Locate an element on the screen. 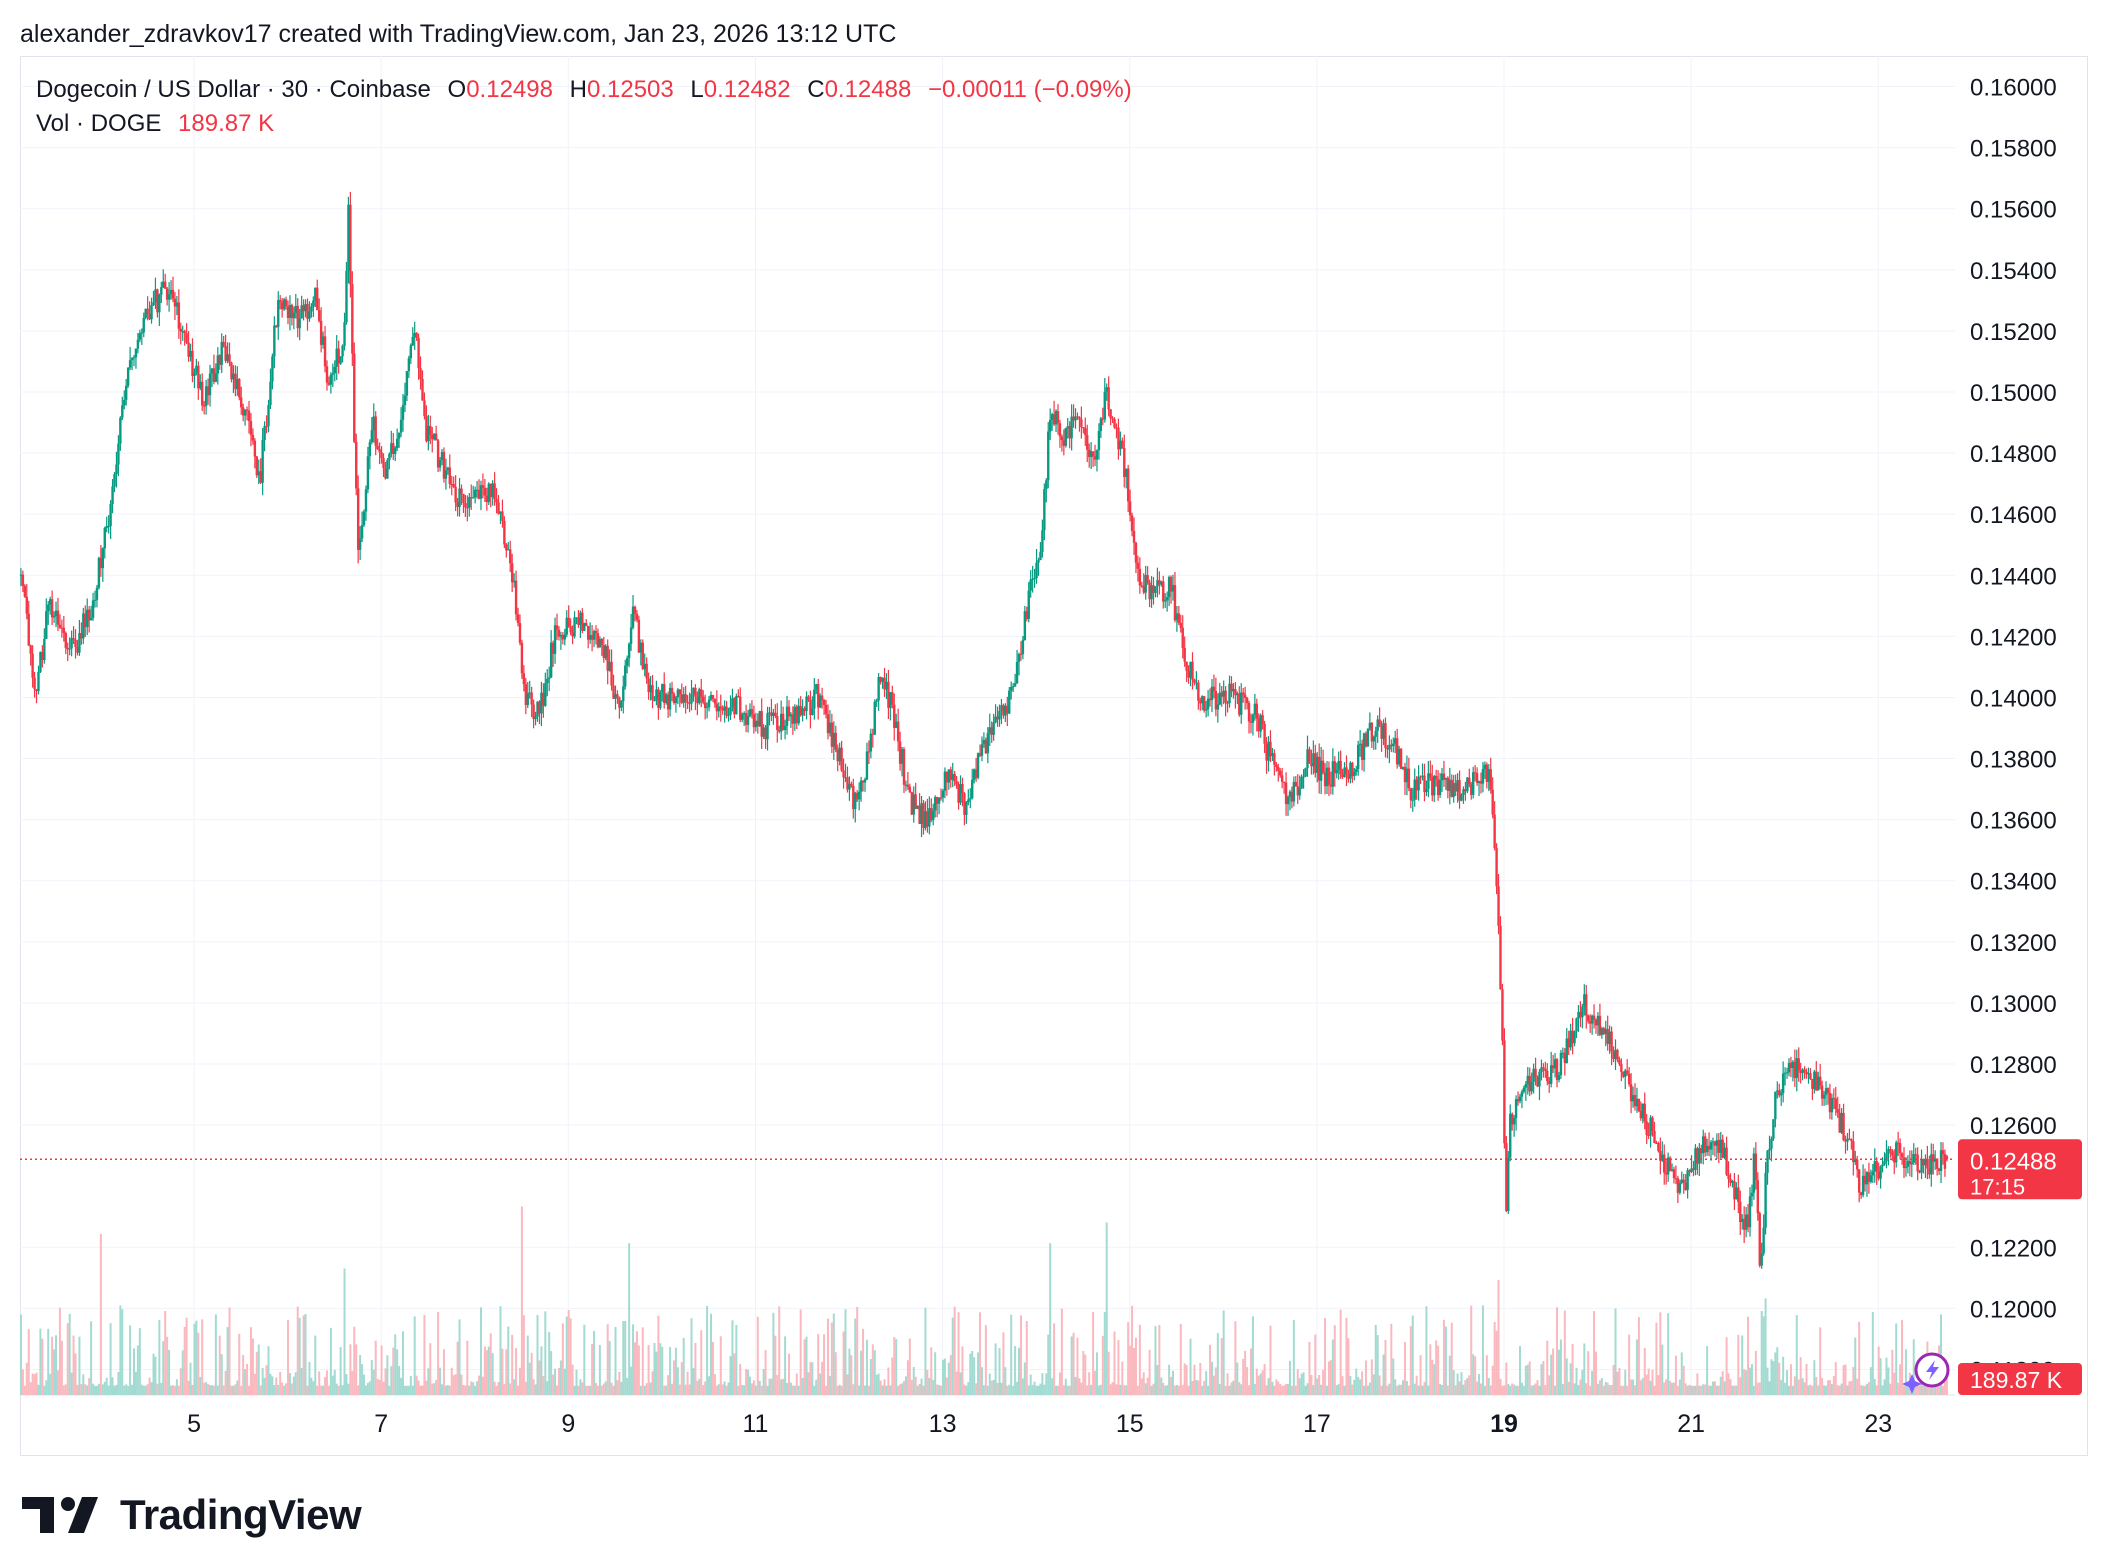 The width and height of the screenshot is (2108, 1568). tradingview-logo-icon is located at coordinates (60, 1515).